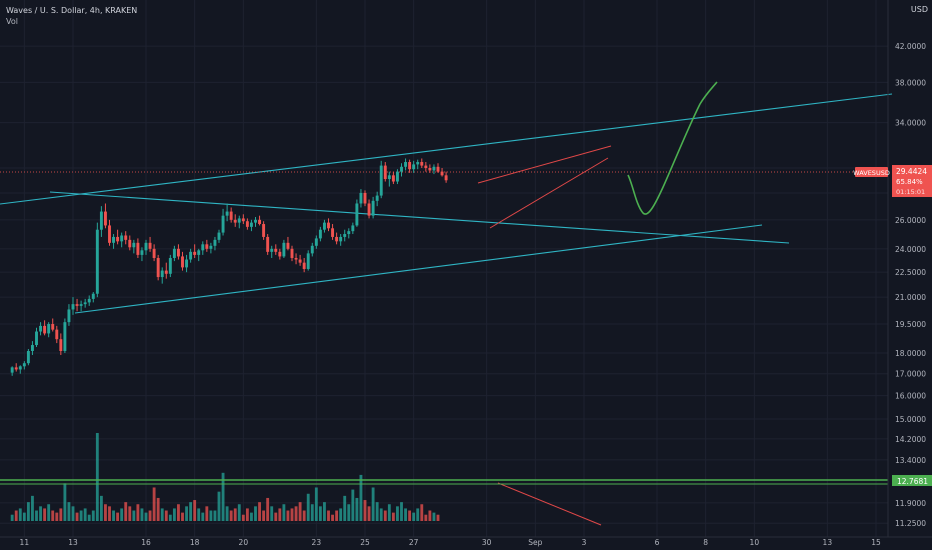  Describe the element at coordinates (549, 504) in the screenshot. I see `volume-trend-line` at that location.